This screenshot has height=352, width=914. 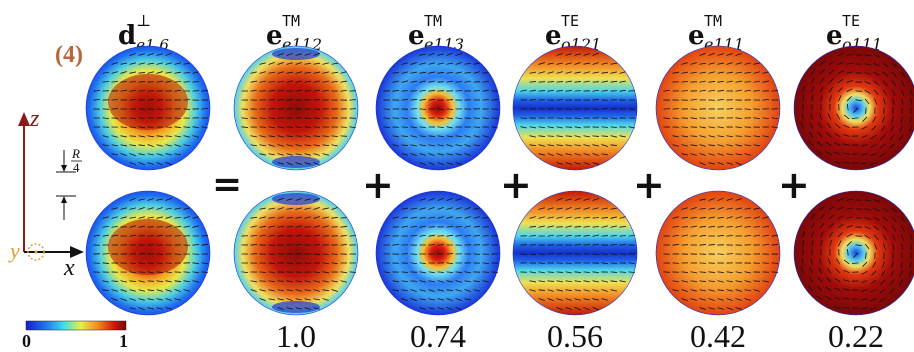 What do you see at coordinates (227, 184) in the screenshot?
I see `equals-sign: =` at bounding box center [227, 184].